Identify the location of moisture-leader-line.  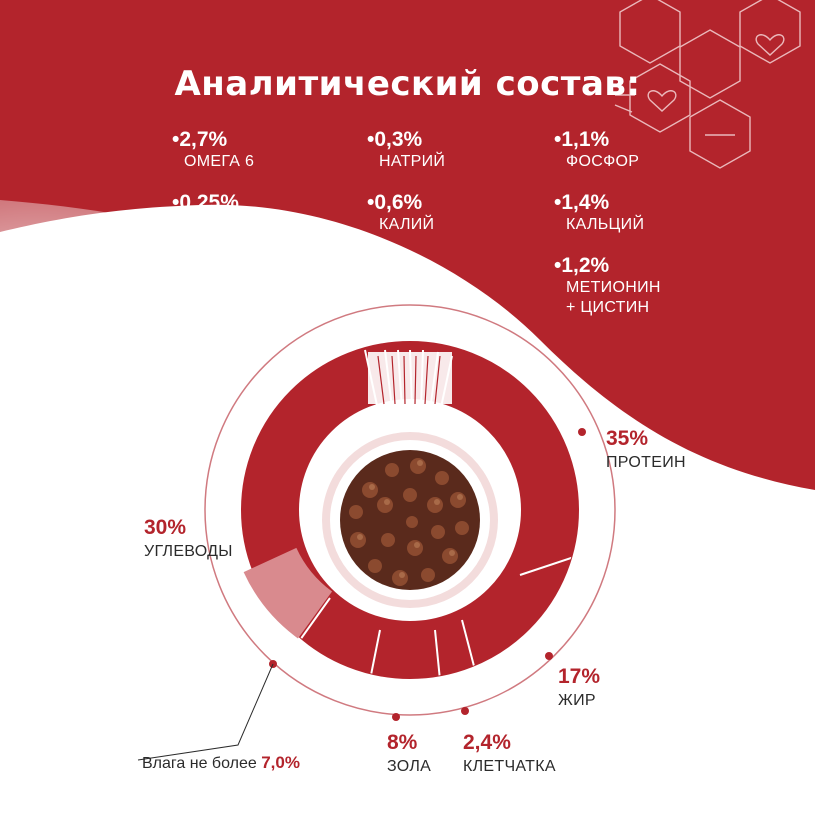
(205, 712).